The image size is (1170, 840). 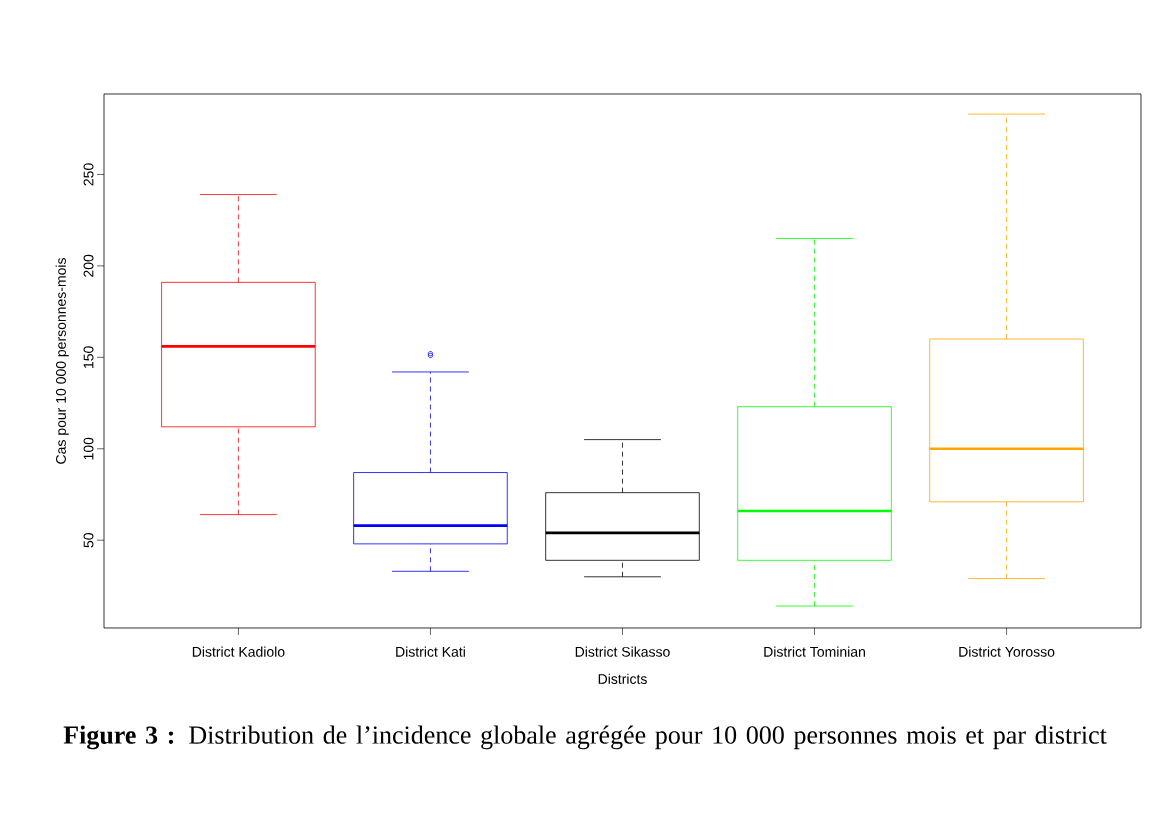 What do you see at coordinates (430, 651) in the screenshot?
I see `x-tick-label: District Kati` at bounding box center [430, 651].